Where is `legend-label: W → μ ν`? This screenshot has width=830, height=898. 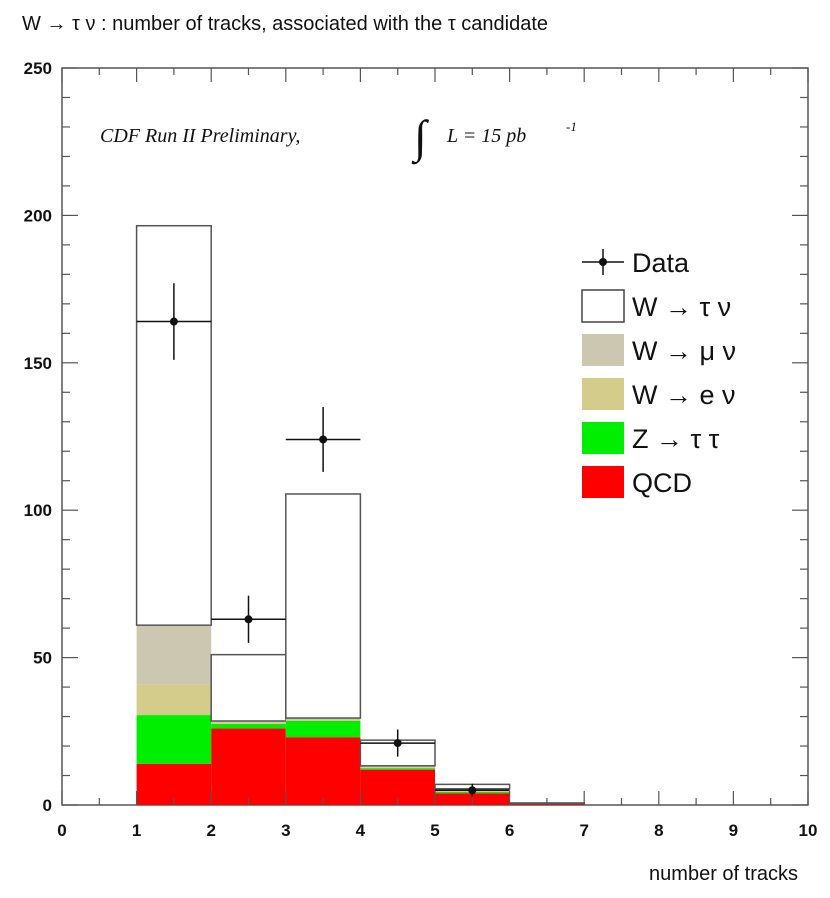
legend-label: W → μ ν is located at coordinates (684, 351).